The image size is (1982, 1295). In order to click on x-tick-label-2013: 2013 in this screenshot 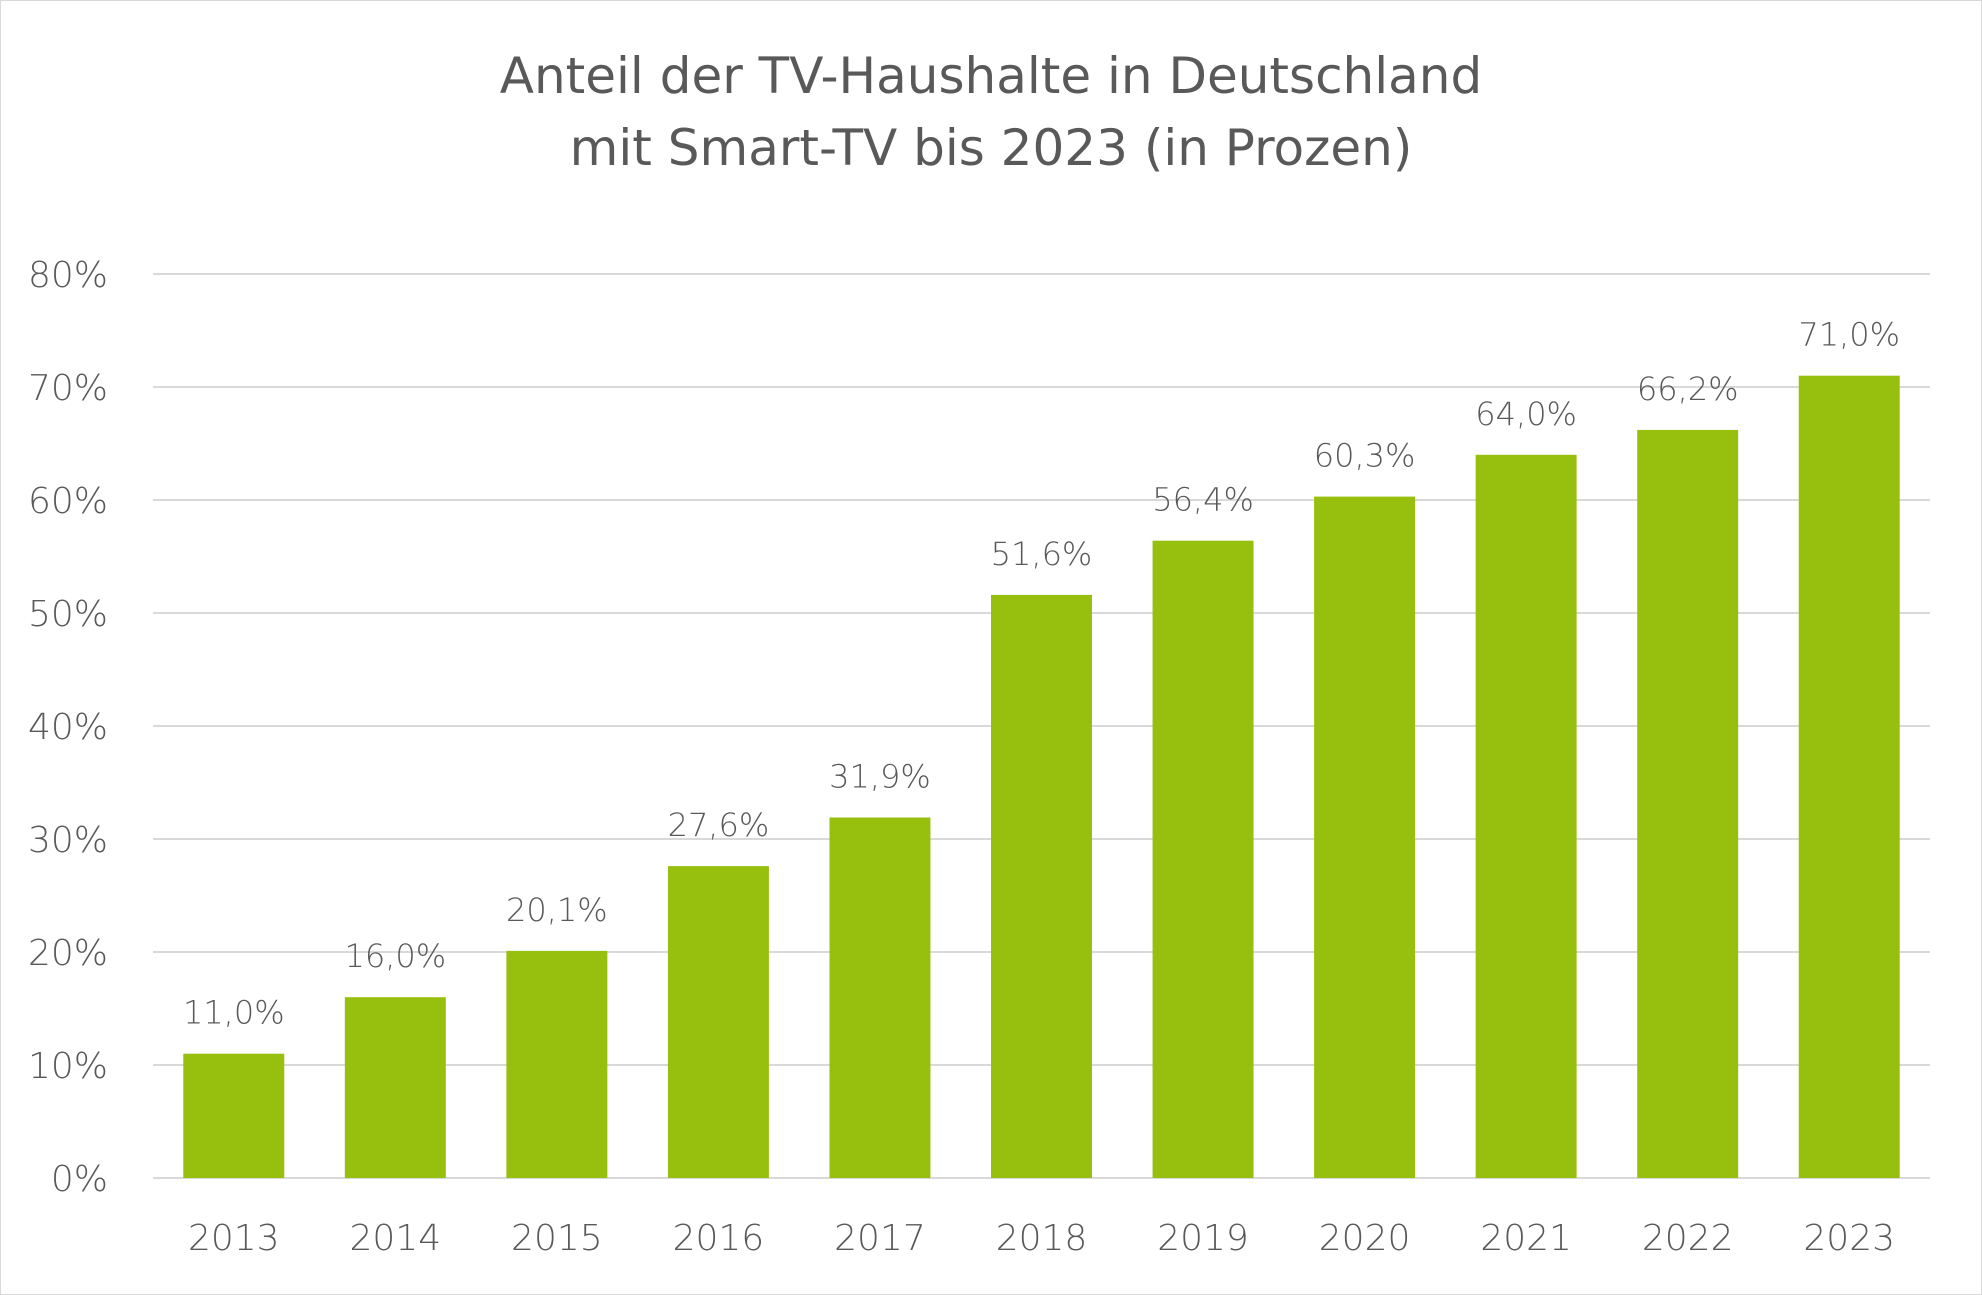, I will do `click(234, 1238)`.